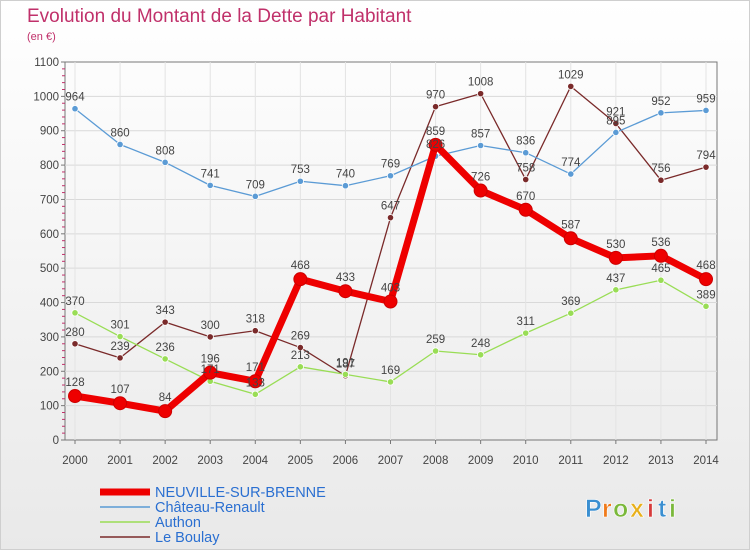 Image resolution: width=750 pixels, height=555 pixels. Describe the element at coordinates (165, 348) in the screenshot. I see `data-label: 236` at that location.